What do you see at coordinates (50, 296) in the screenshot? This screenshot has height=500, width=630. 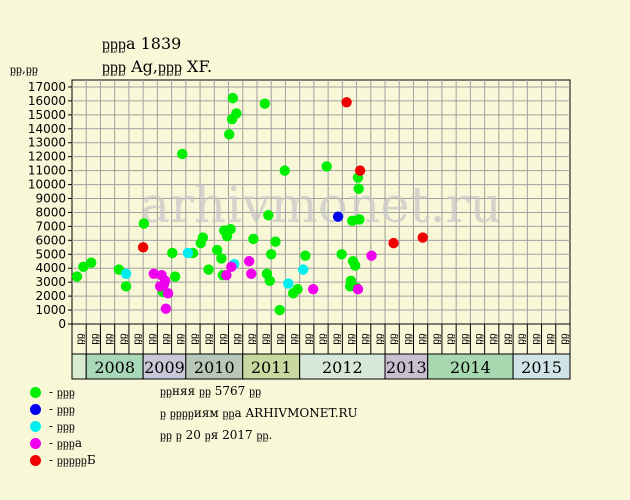 I see `y-tick-label: 2000` at bounding box center [50, 296].